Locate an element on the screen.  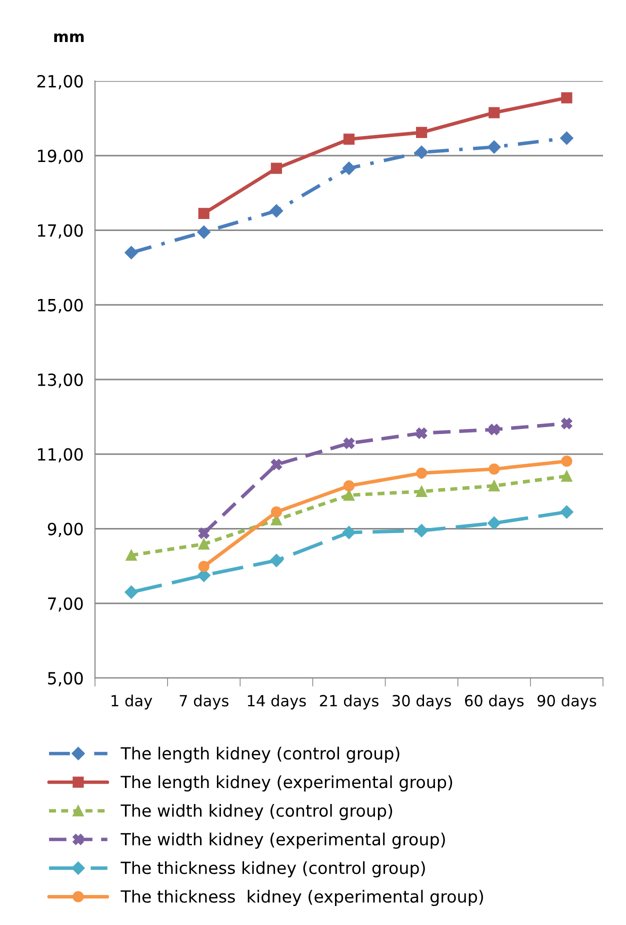
legend-label: The length kidney (experimental group) is located at coordinates (286, 783).